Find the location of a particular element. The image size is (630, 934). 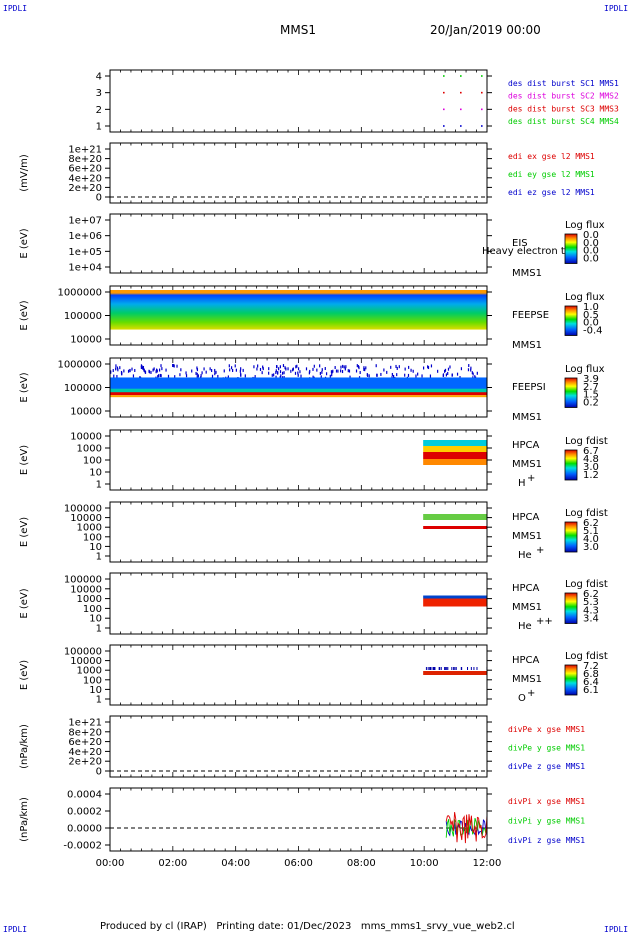

feepsi-band-cyan is located at coordinates (298, 390).